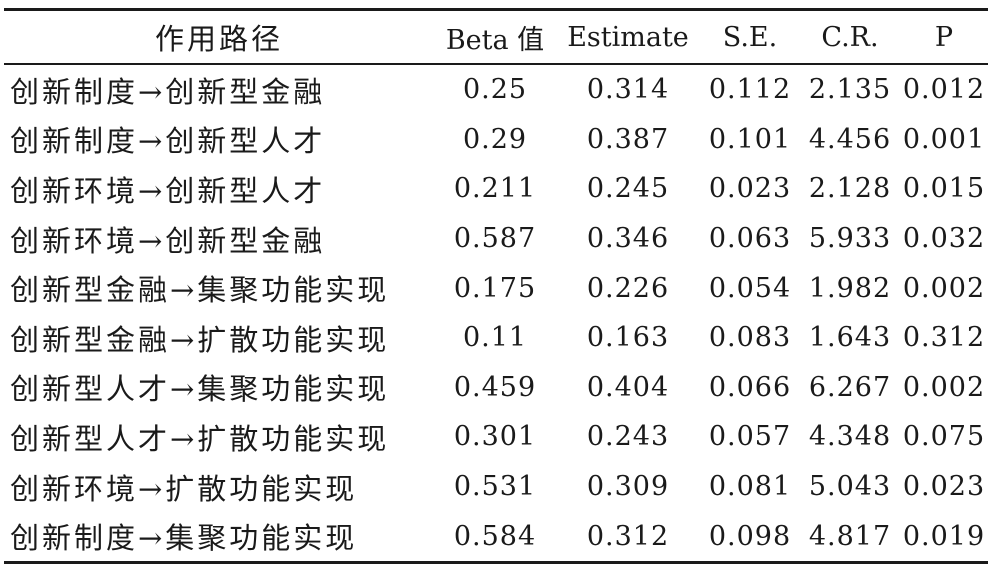  What do you see at coordinates (750, 239) in the screenshot?
I see `cell-se: 0.063` at bounding box center [750, 239].